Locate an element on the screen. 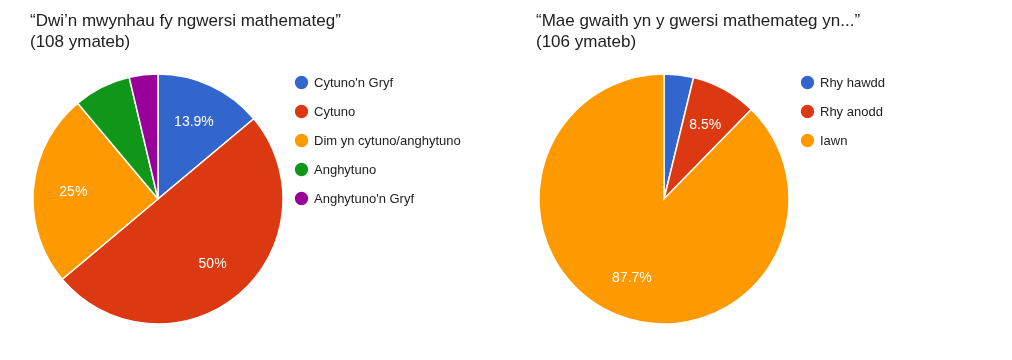  legend-label: Dim yn cytuno/anghytuno is located at coordinates (387, 140).